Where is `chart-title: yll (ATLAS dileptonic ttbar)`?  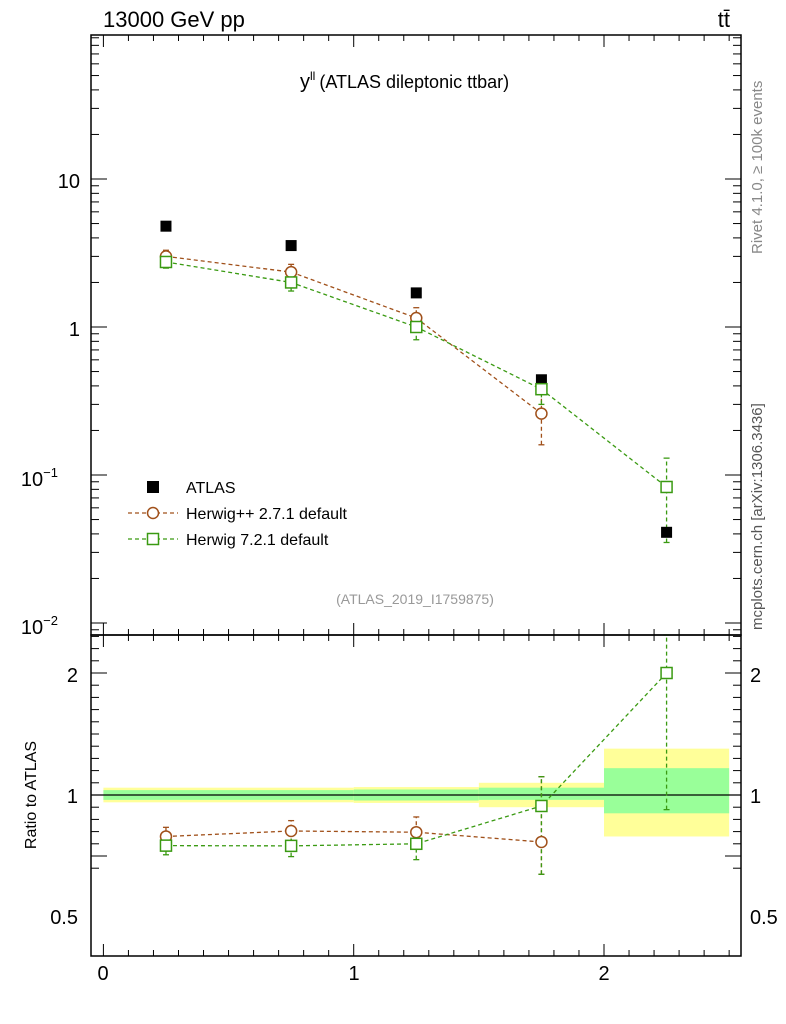
chart-title: yll (ATLAS dileptonic ttbar) is located at coordinates (404, 81).